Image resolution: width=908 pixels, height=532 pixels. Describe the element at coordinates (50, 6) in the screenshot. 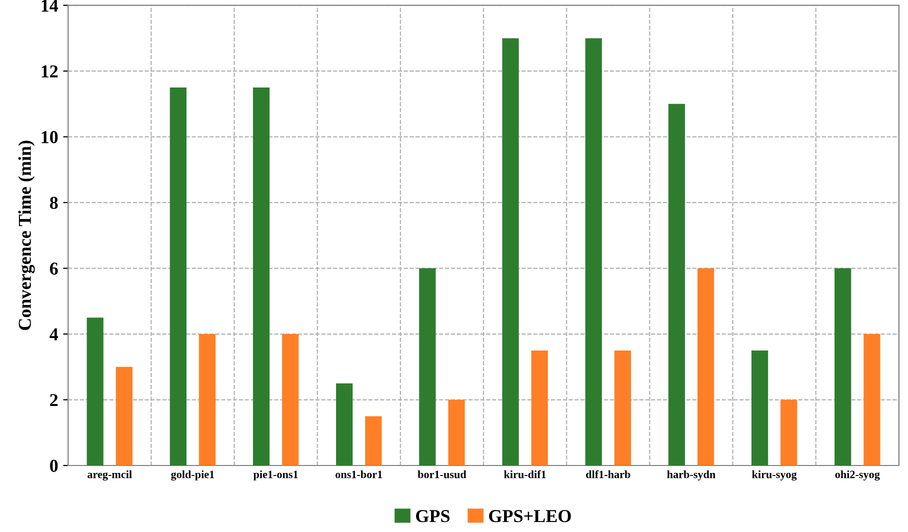

I see `y-tick-label: 14` at that location.